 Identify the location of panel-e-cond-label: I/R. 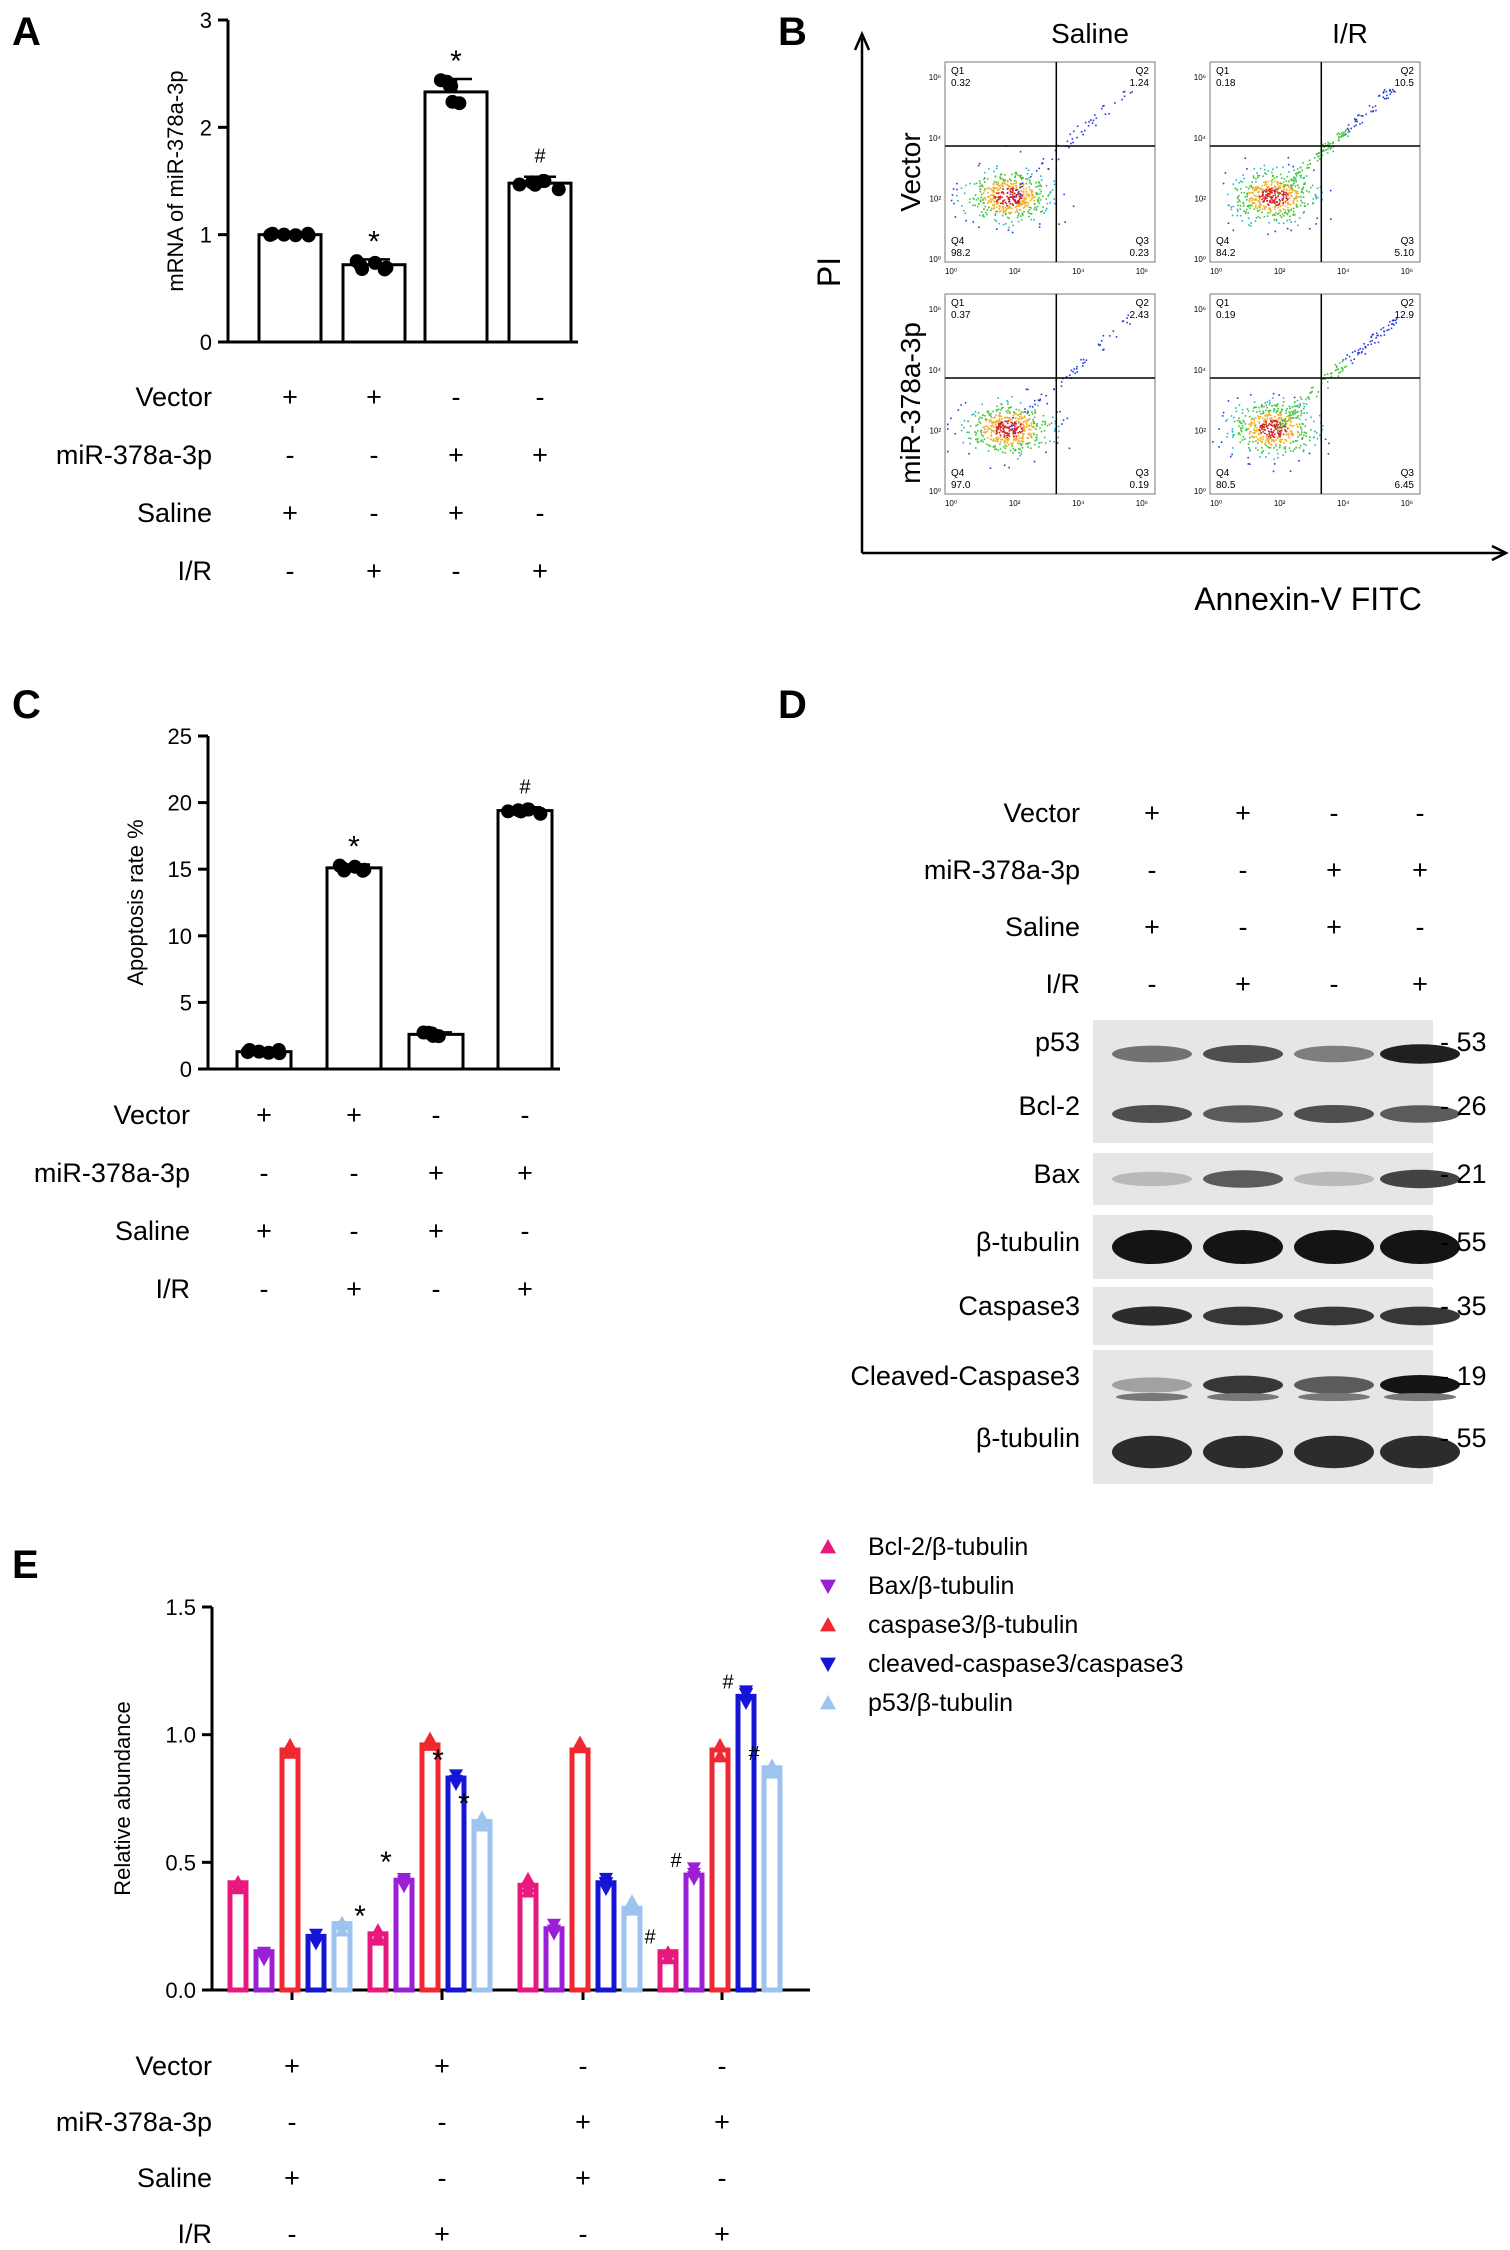
(194, 2234).